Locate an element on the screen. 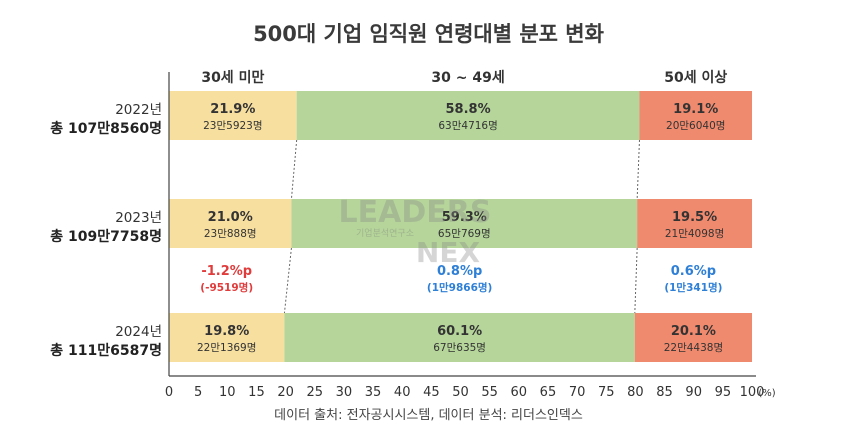  category-total-2: 총 111만6587명 is located at coordinates (106, 350).